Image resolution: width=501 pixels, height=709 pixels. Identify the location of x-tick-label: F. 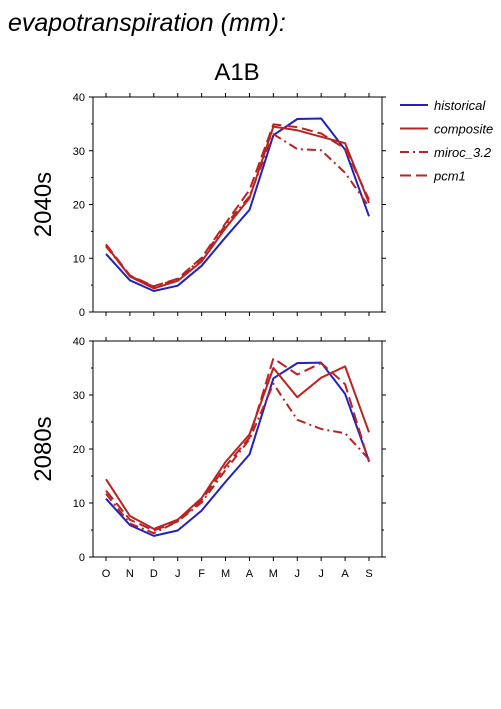
(201, 574).